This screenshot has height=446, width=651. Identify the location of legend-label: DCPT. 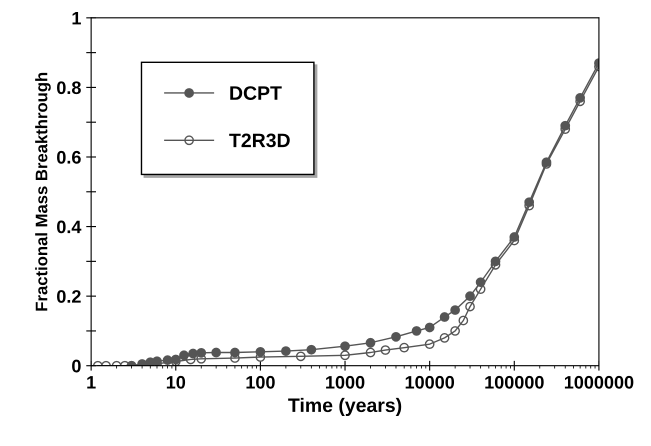
(256, 93).